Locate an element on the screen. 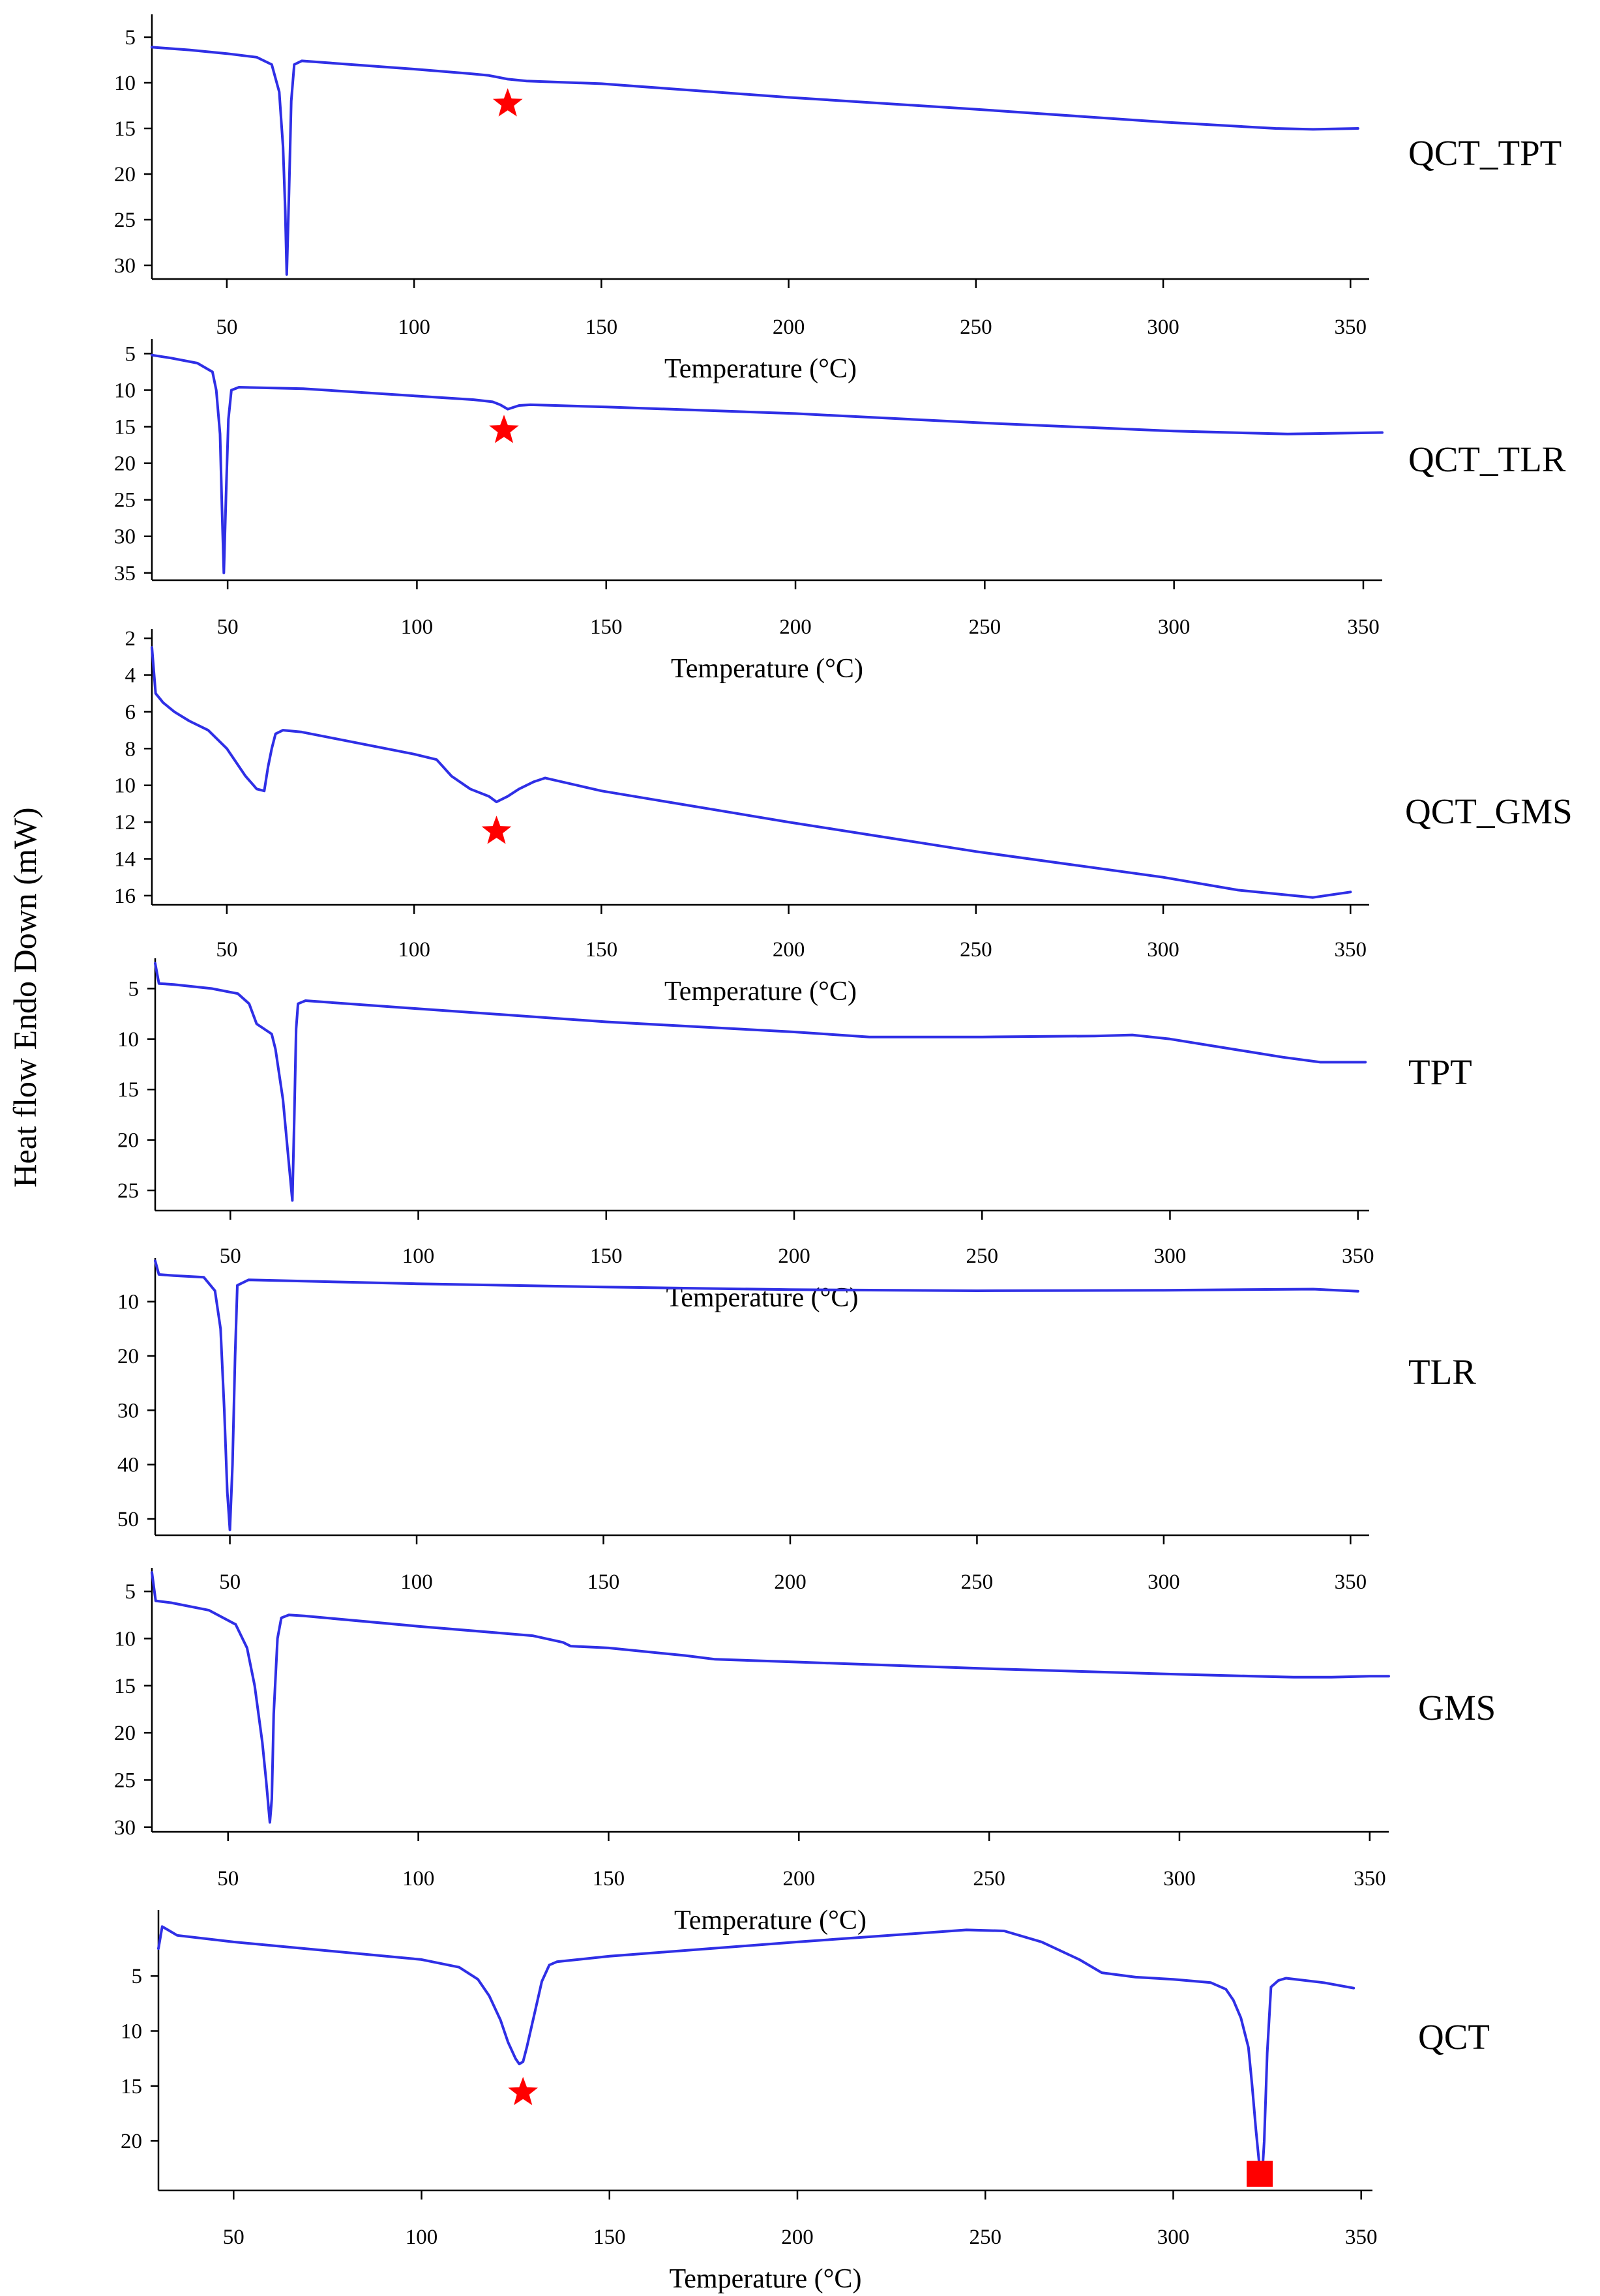  dsc-curve-qct is located at coordinates (756, 2053).